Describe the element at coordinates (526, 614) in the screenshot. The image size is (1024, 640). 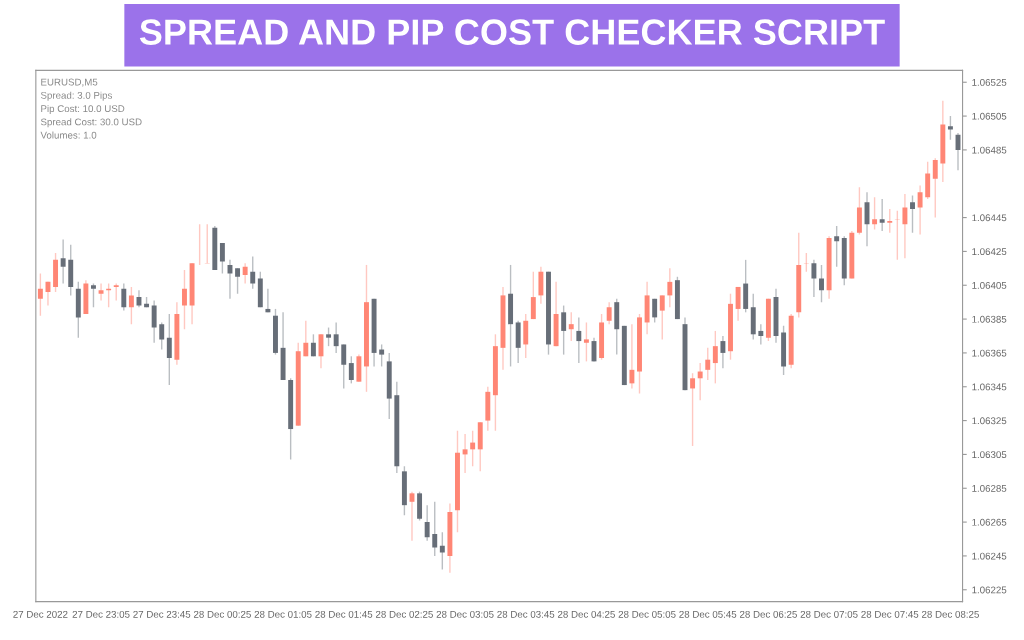
I see `x-tick-label: 28 Dec 03:45` at that location.